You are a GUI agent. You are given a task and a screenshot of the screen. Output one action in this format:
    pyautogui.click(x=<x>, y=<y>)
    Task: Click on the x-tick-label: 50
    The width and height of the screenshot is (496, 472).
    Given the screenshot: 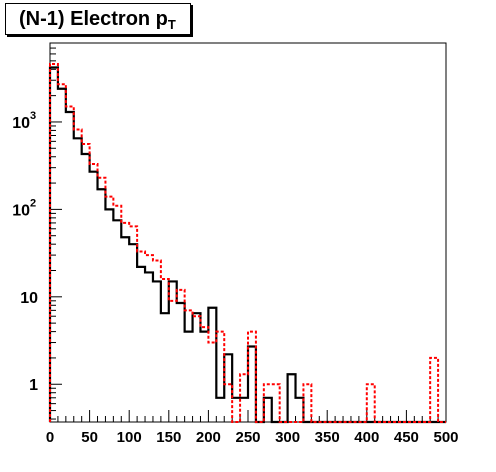 What is the action you would take?
    pyautogui.click(x=89, y=437)
    